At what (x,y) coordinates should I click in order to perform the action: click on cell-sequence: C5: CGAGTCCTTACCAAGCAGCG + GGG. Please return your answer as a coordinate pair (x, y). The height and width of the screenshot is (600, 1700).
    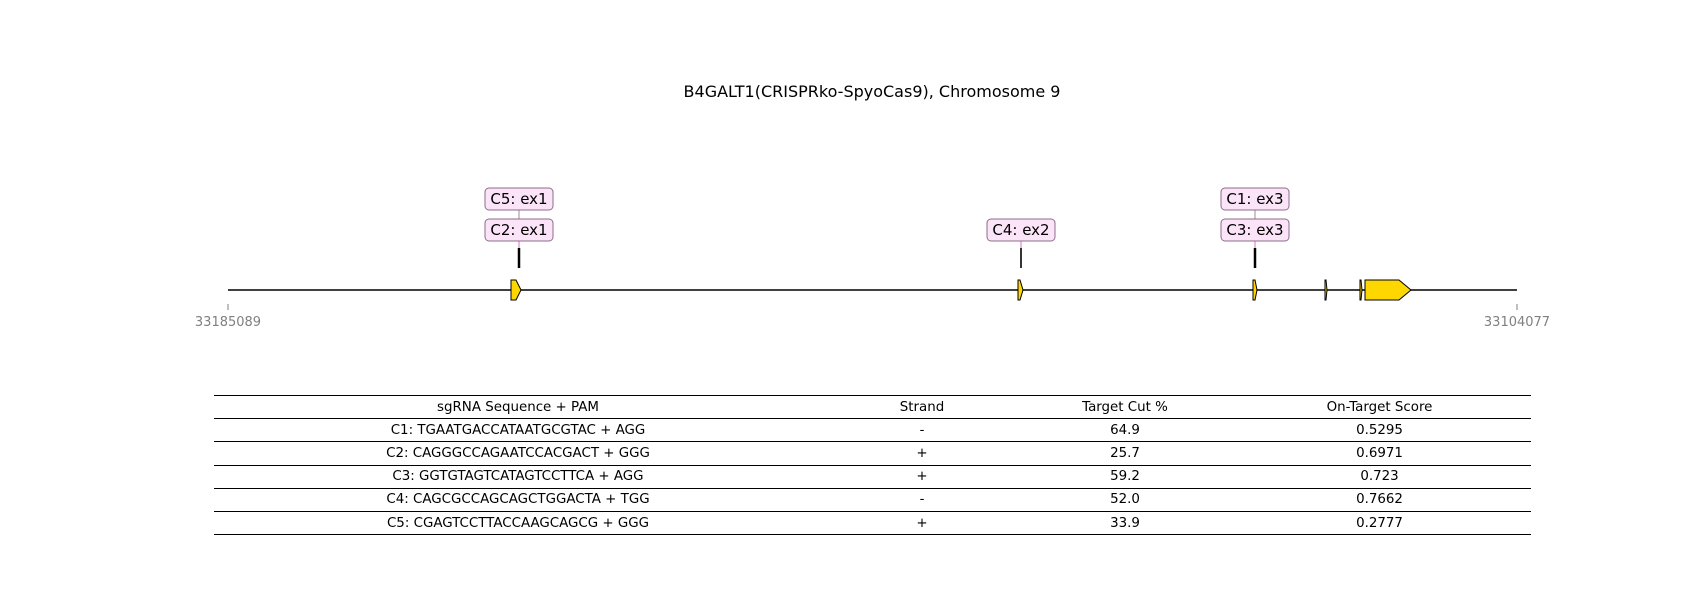
    Looking at the image, I should click on (518, 523).